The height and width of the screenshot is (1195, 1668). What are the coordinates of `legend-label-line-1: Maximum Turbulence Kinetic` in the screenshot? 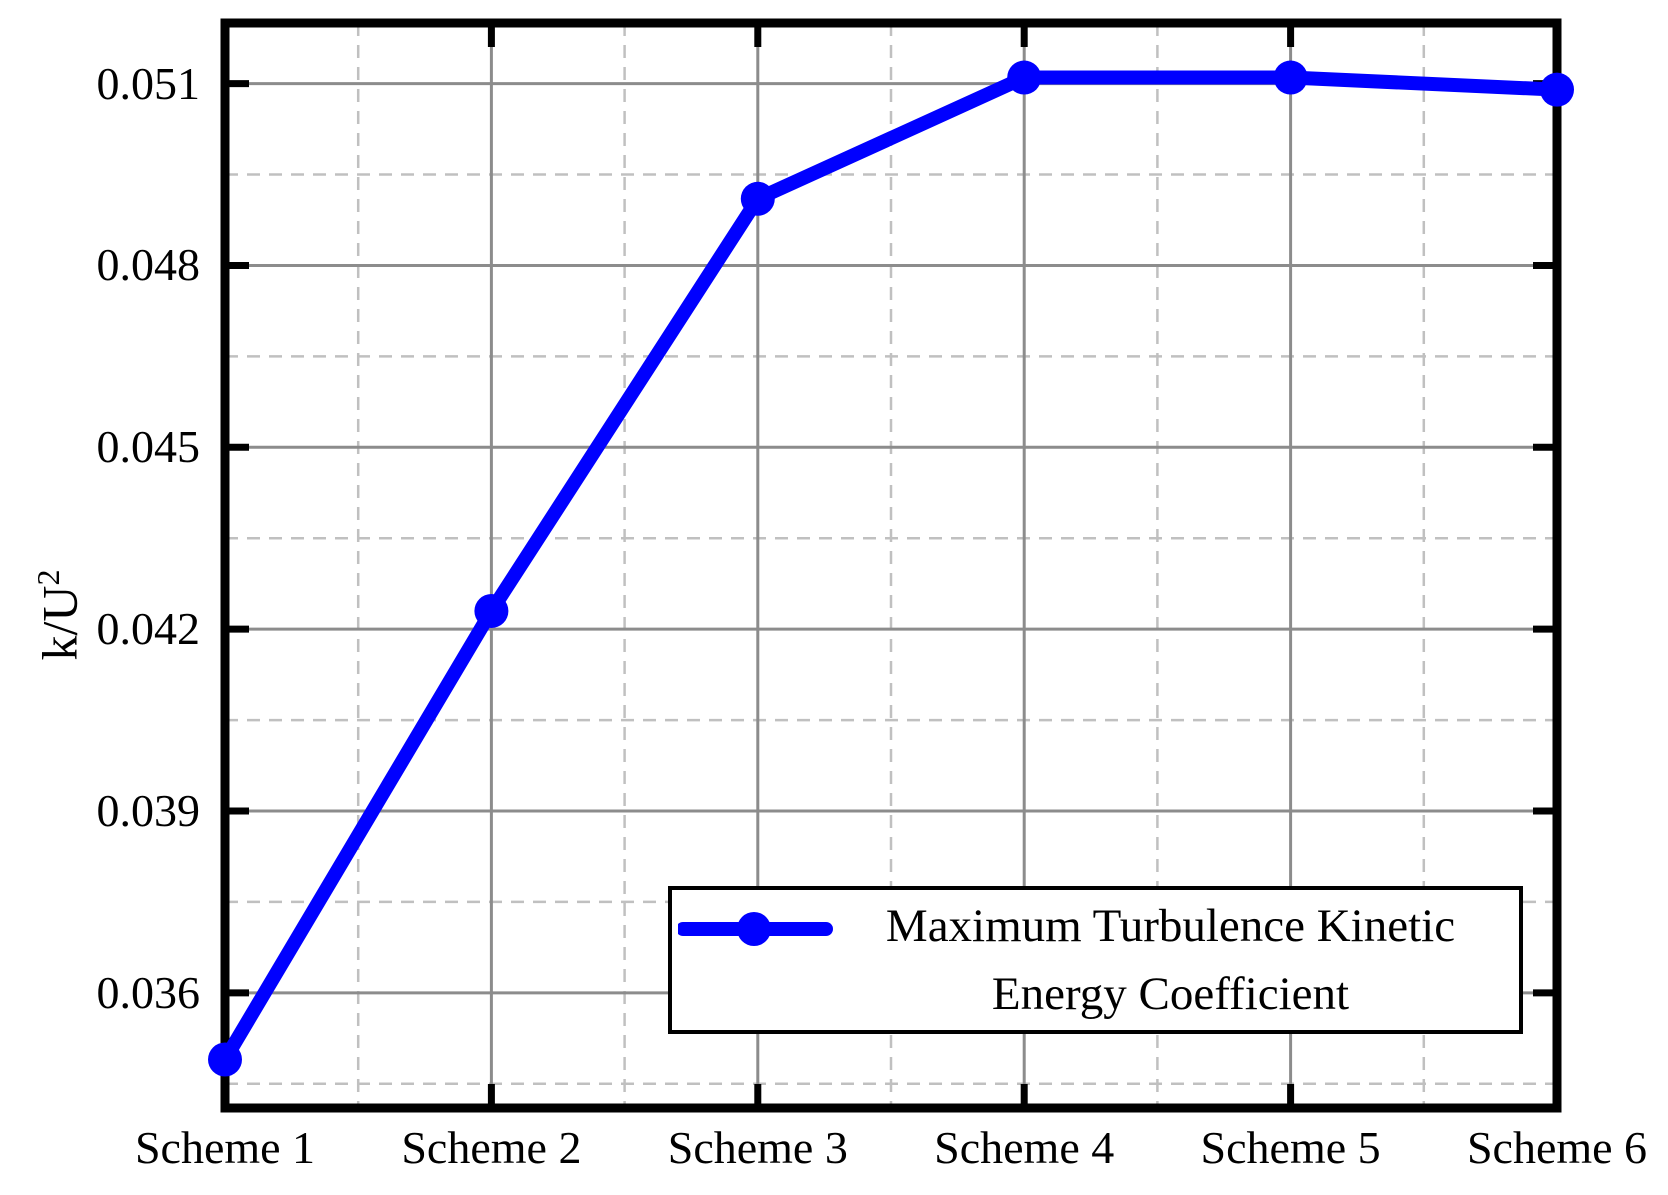 It's located at (1170, 926).